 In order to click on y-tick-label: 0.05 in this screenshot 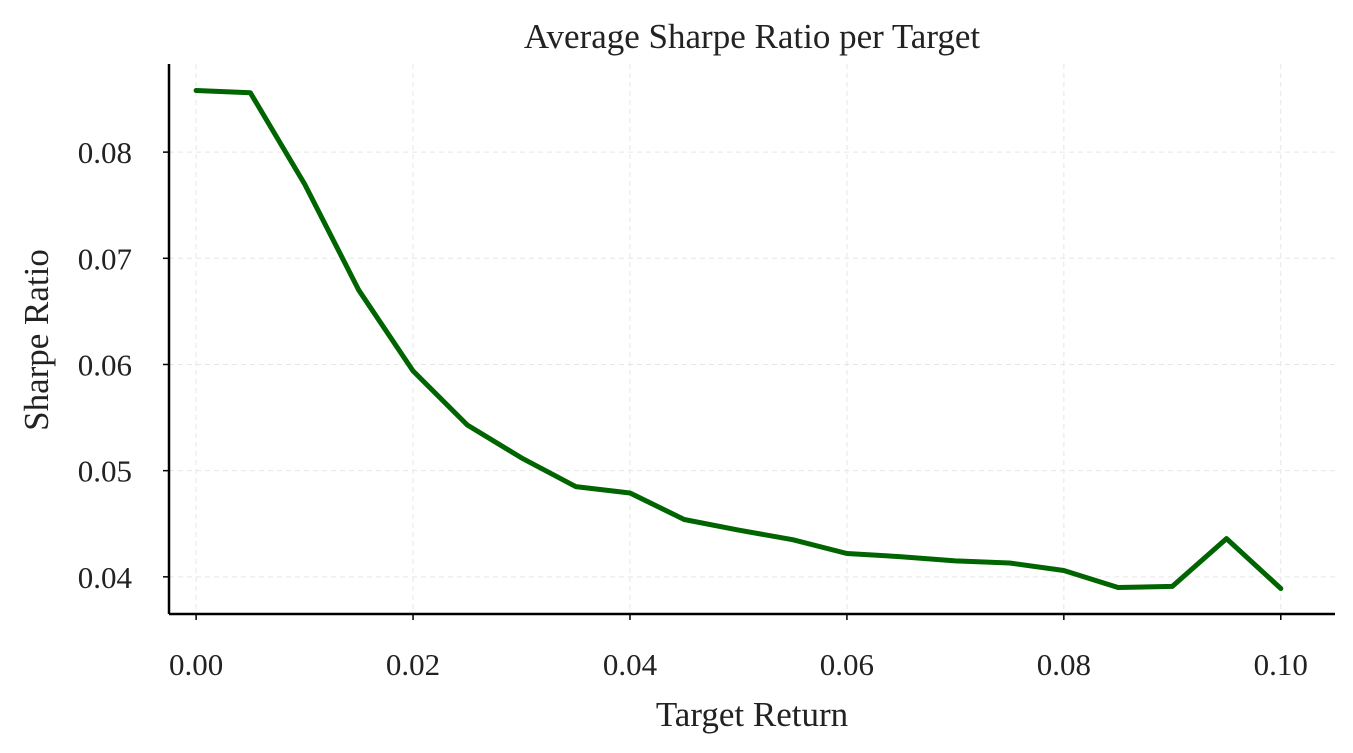, I will do `click(105, 471)`.